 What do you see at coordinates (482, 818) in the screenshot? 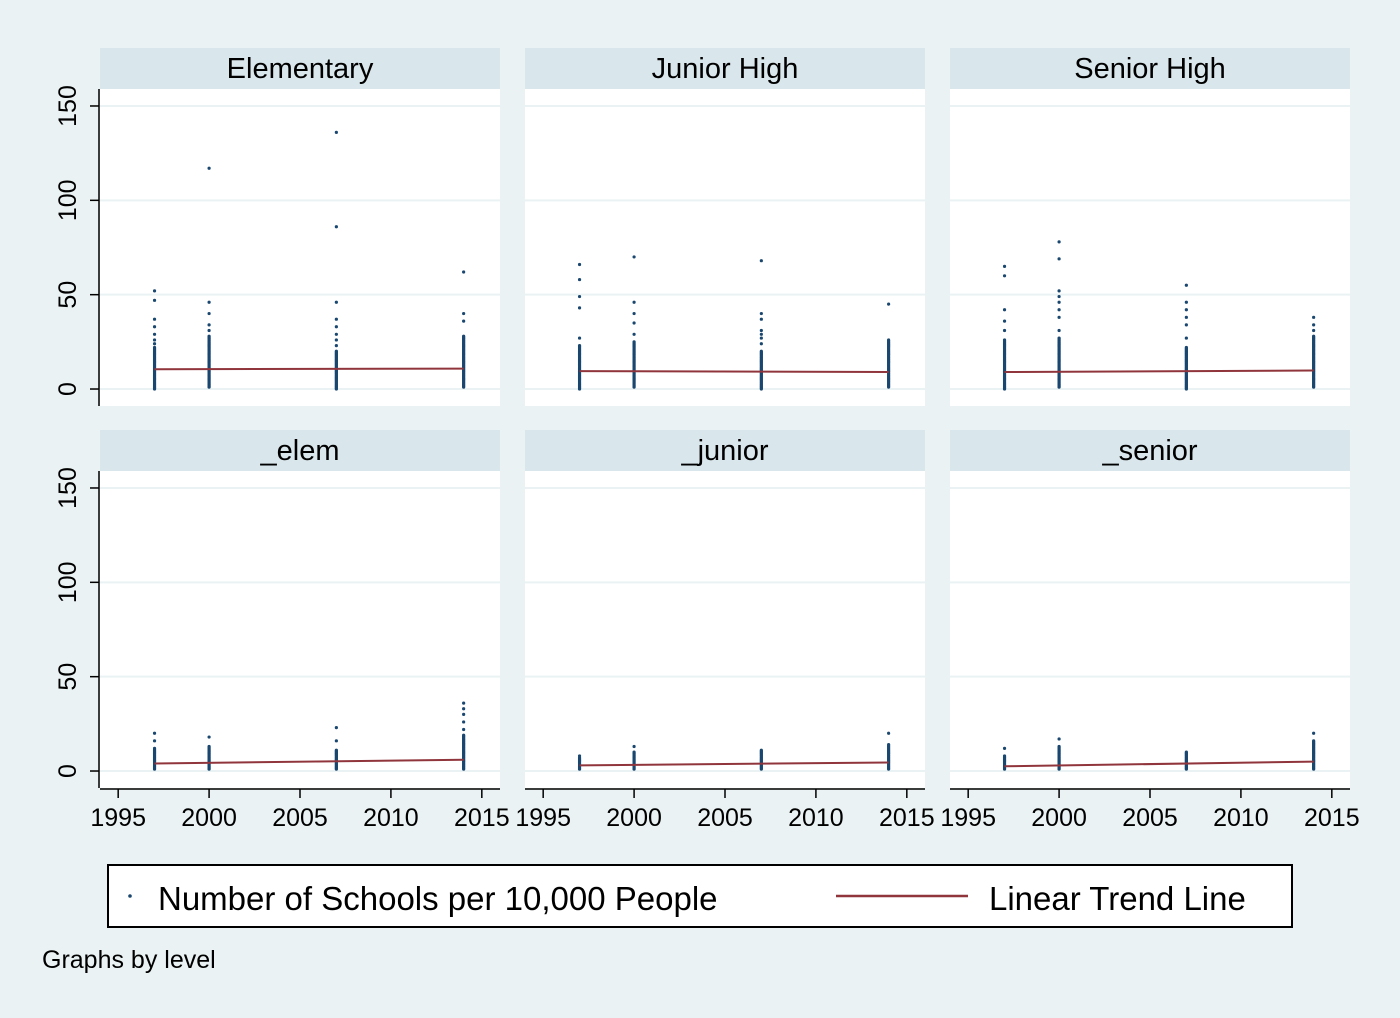
I see `x-tick-label: 2015` at bounding box center [482, 818].